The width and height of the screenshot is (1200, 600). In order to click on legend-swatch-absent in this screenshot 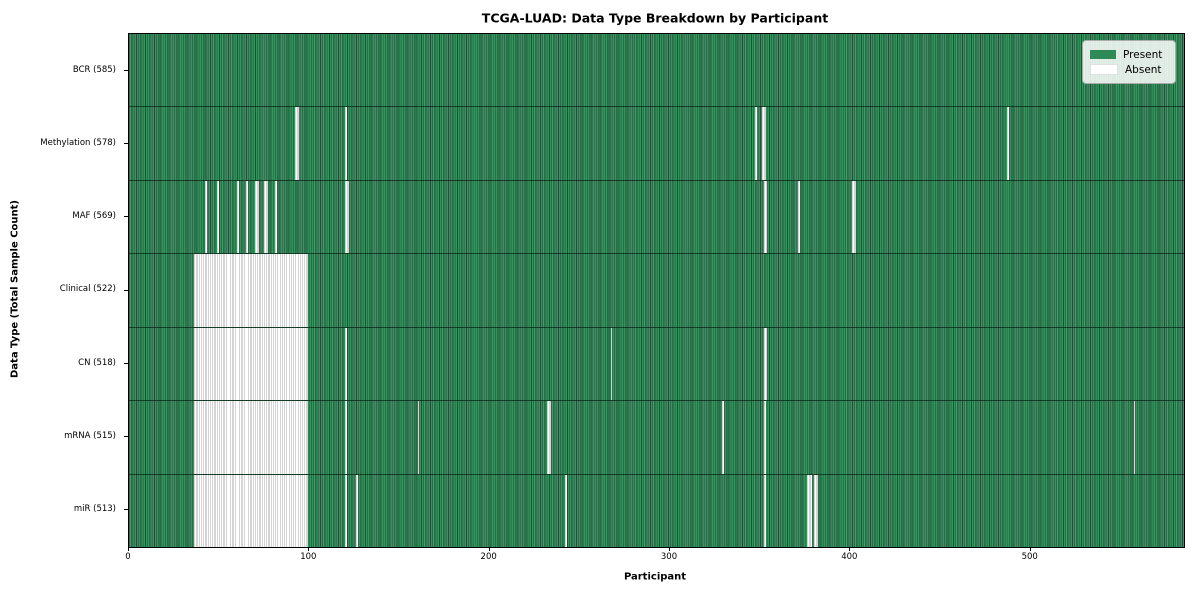, I will do `click(1104, 69)`.